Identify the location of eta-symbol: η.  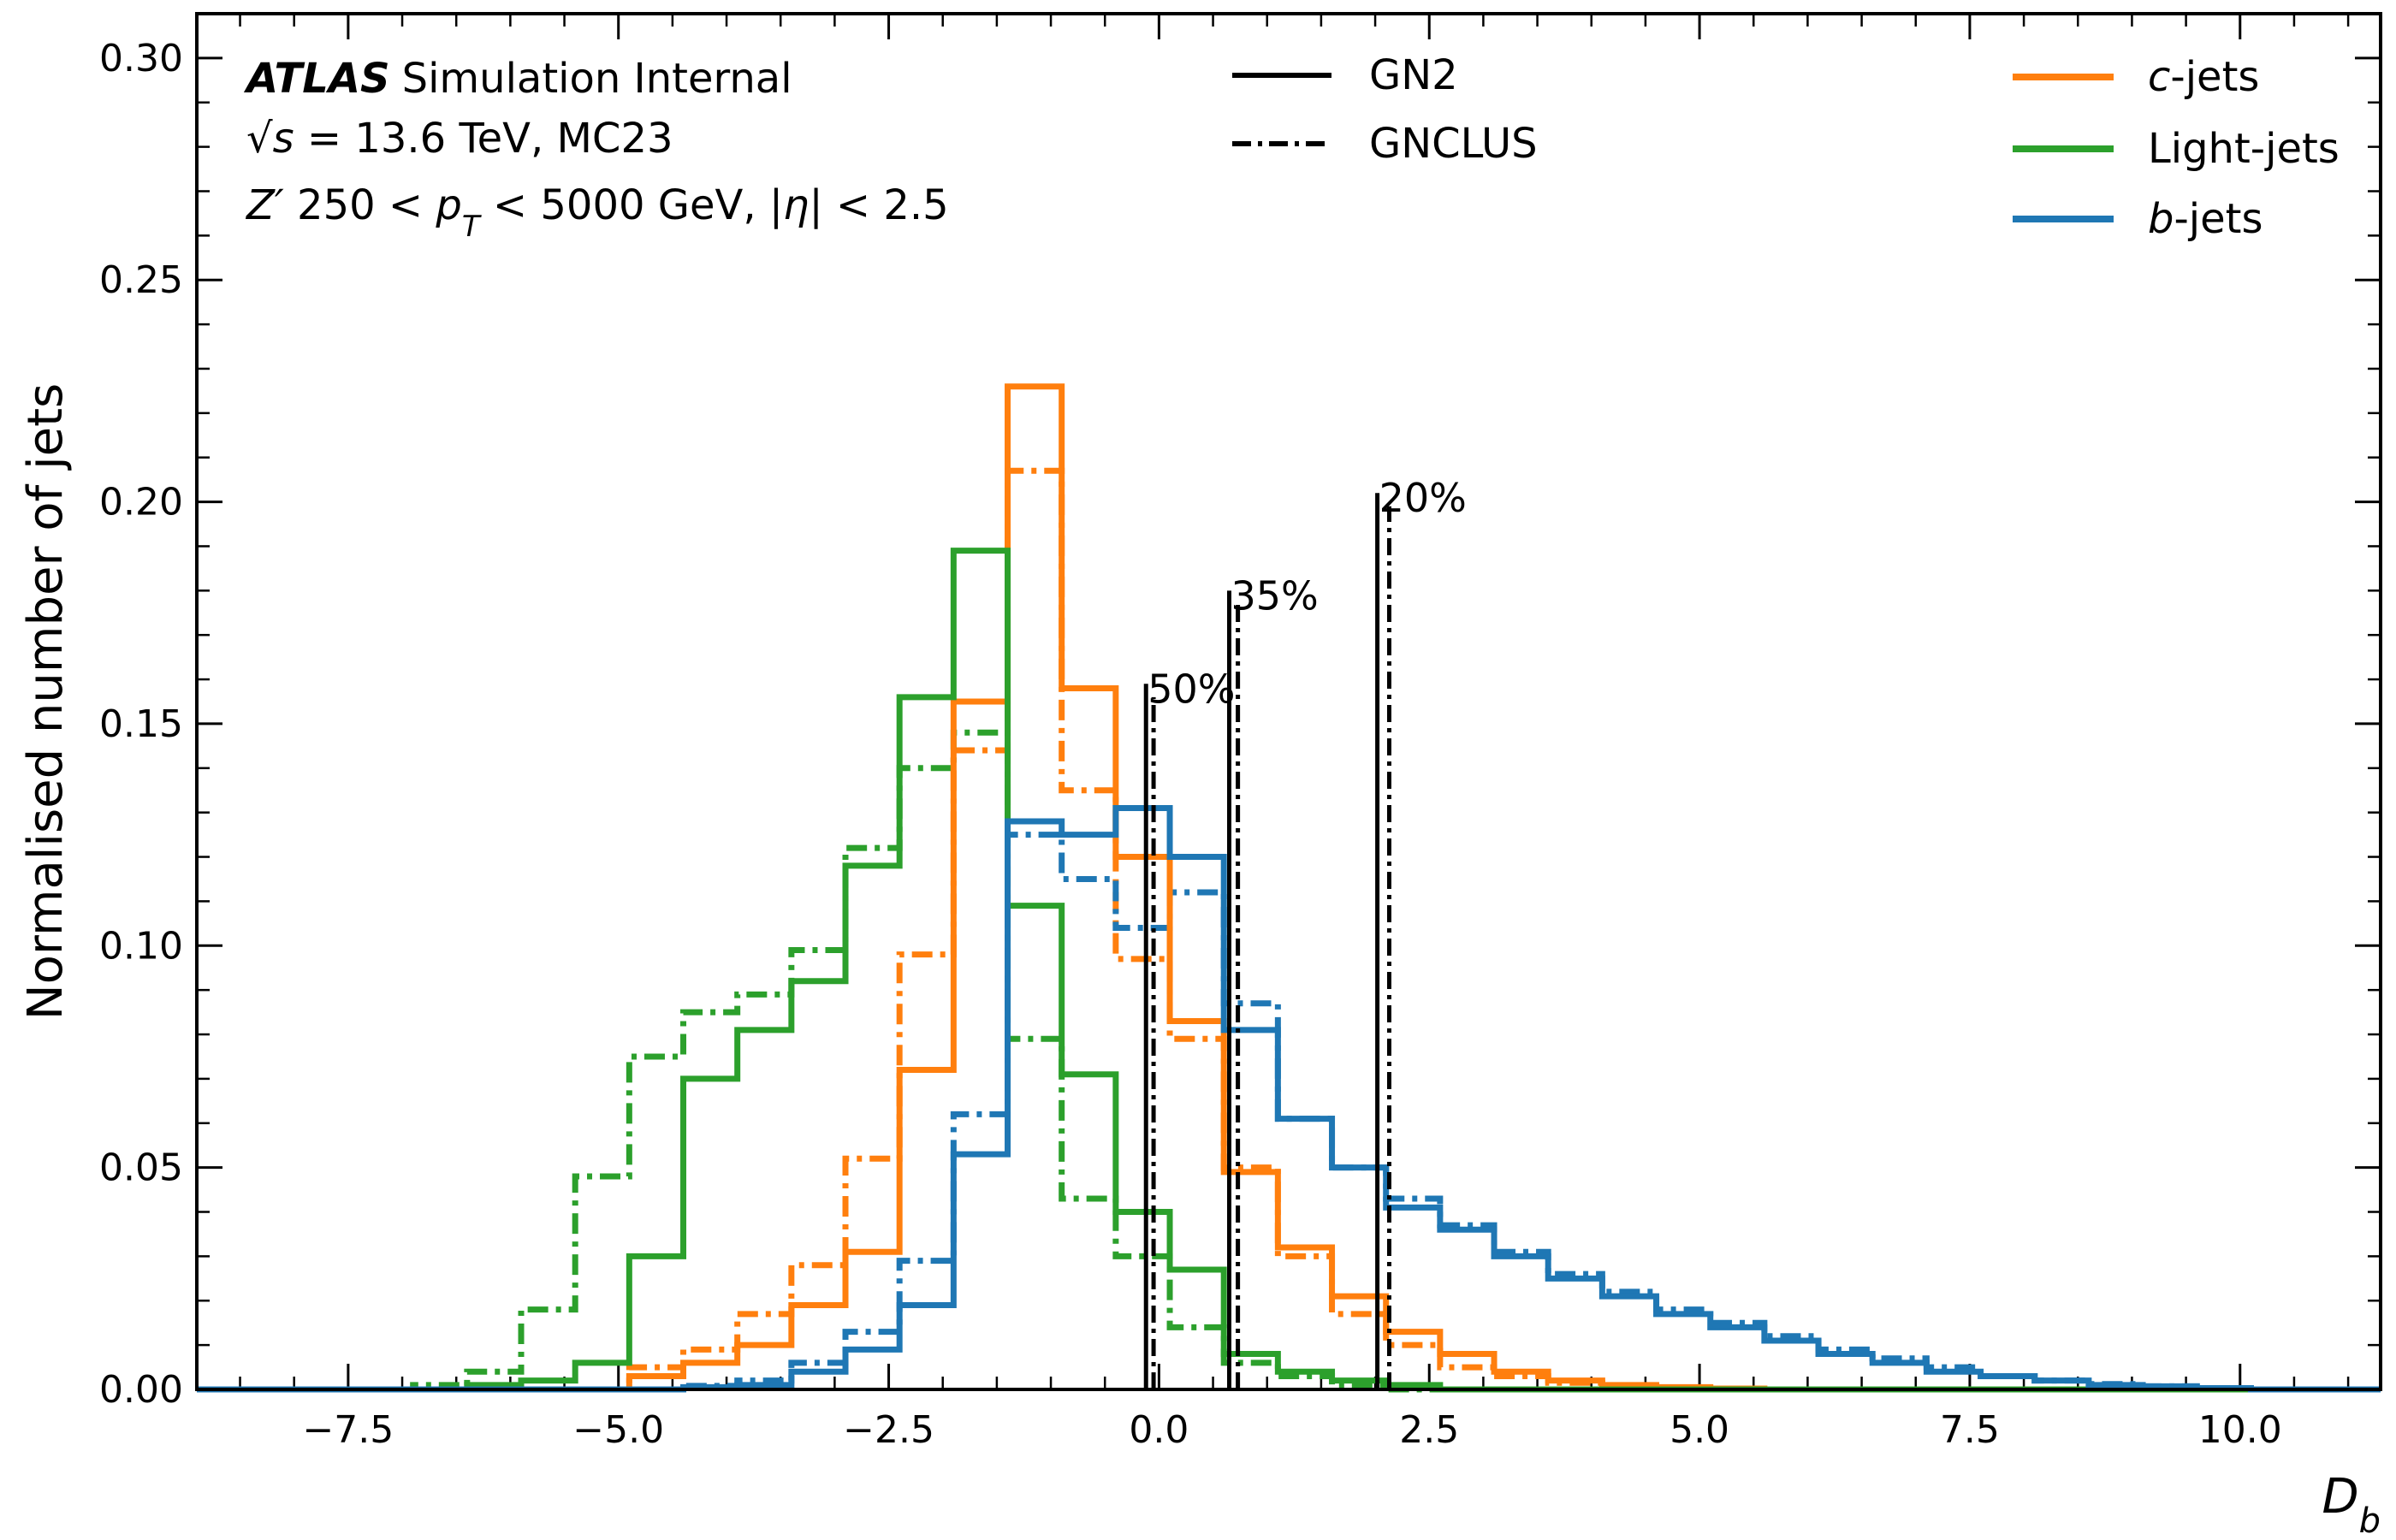
(796, 205).